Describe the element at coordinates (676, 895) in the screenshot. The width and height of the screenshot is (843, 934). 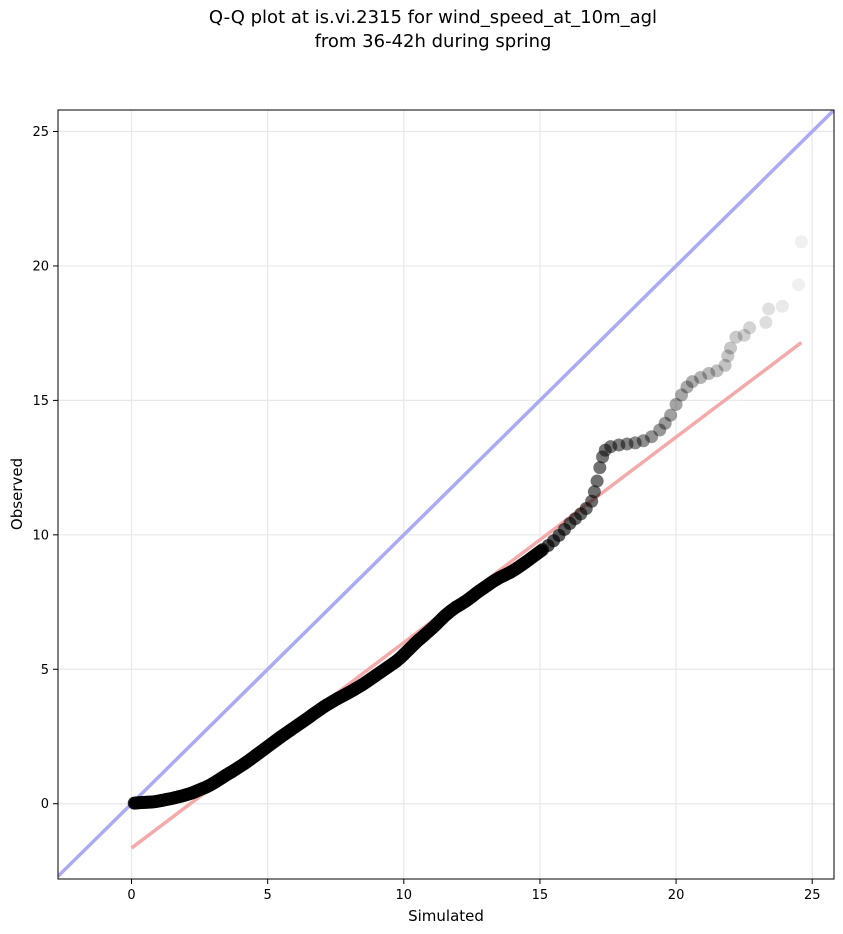
I see `x-tick-label: 20` at that location.